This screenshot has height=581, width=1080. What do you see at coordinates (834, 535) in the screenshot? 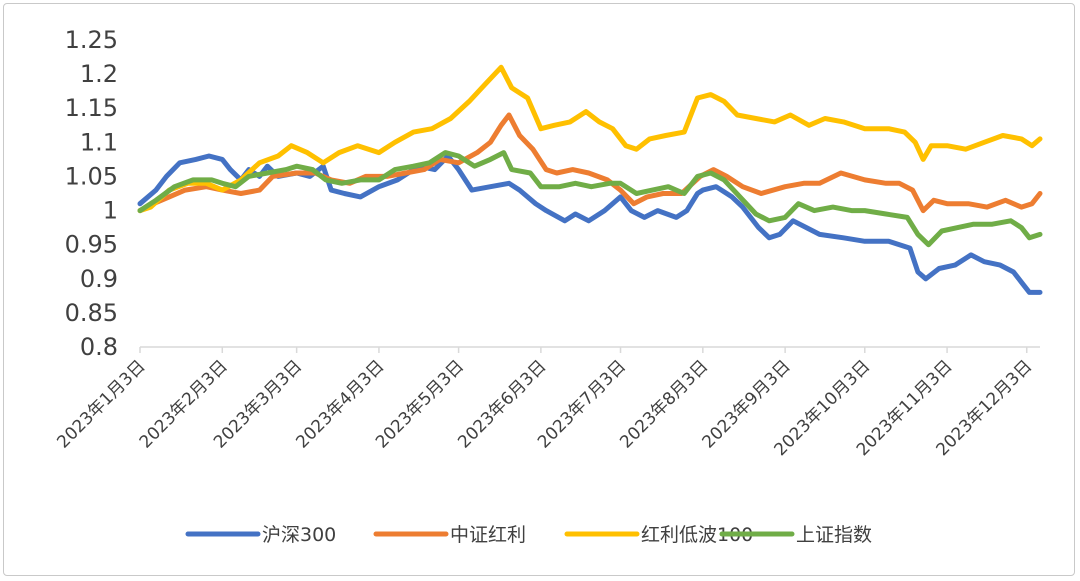
I see `legend-label: 上证指数` at bounding box center [834, 535].